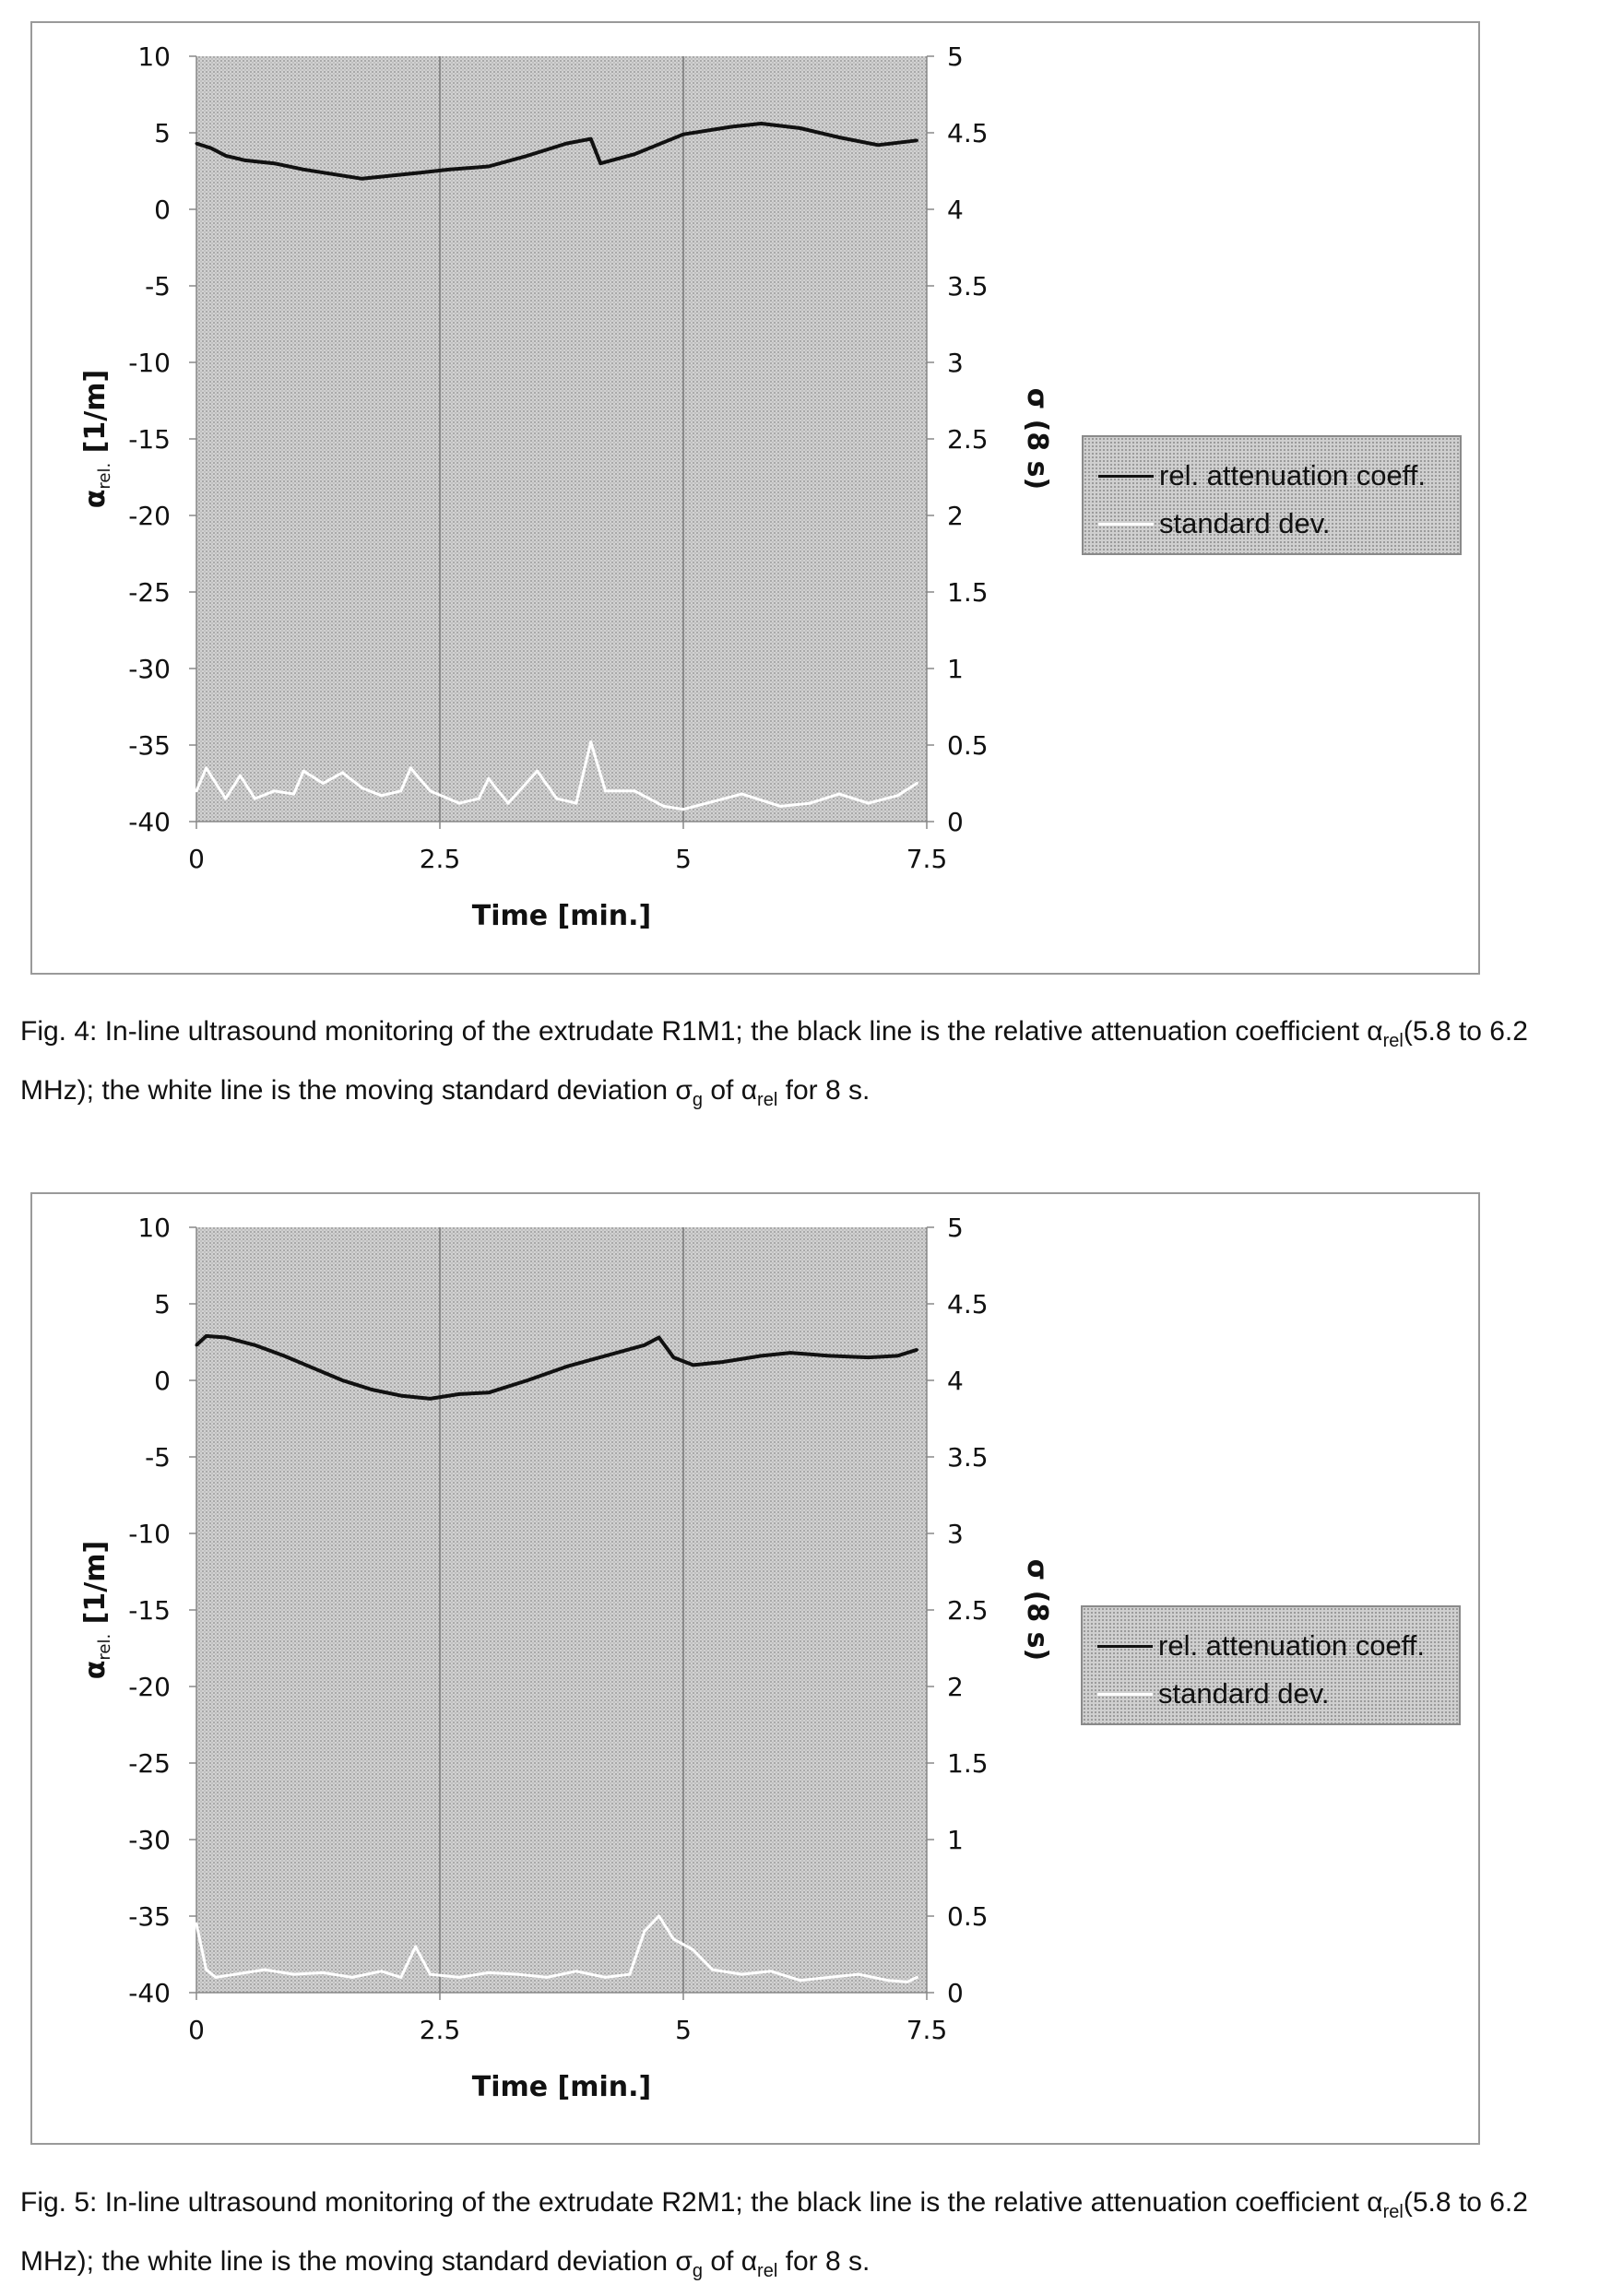 This screenshot has width=1623, height=2296. Describe the element at coordinates (158, 286) in the screenshot. I see `left-tick-label: -5` at that location.